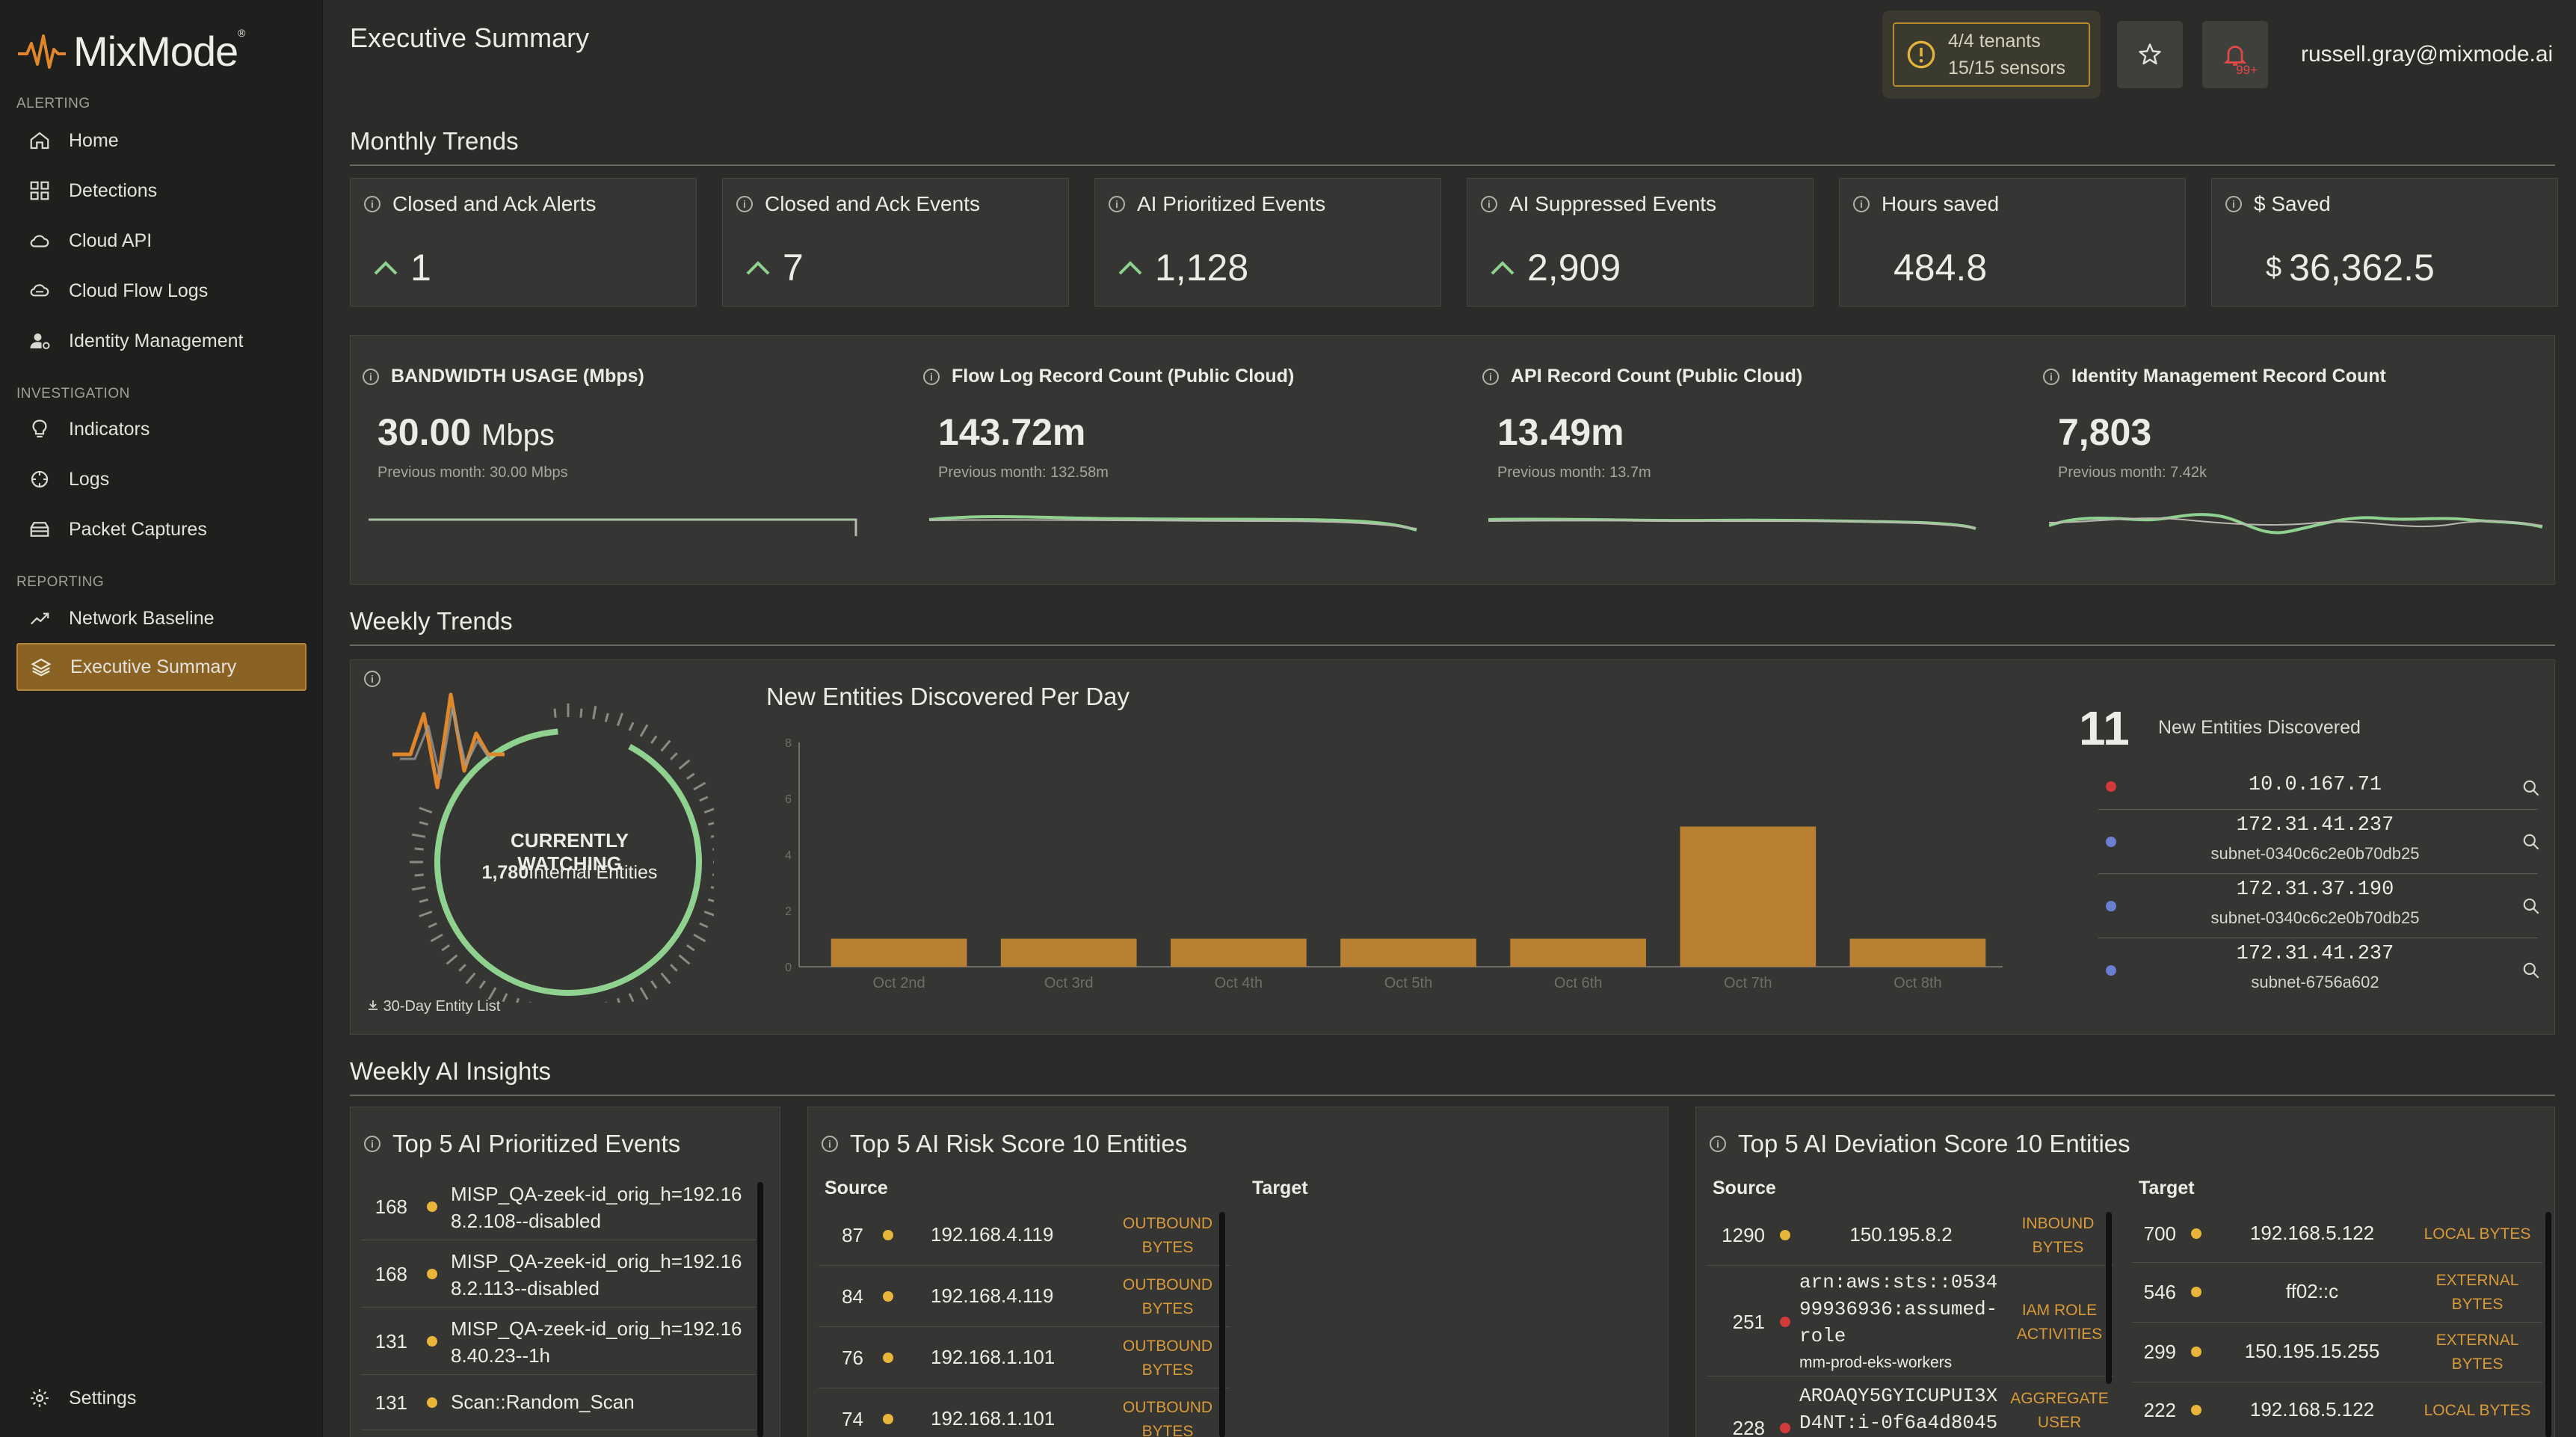  Describe the element at coordinates (161, 479) in the screenshot. I see `sidebar-item-logs: Logs` at that location.